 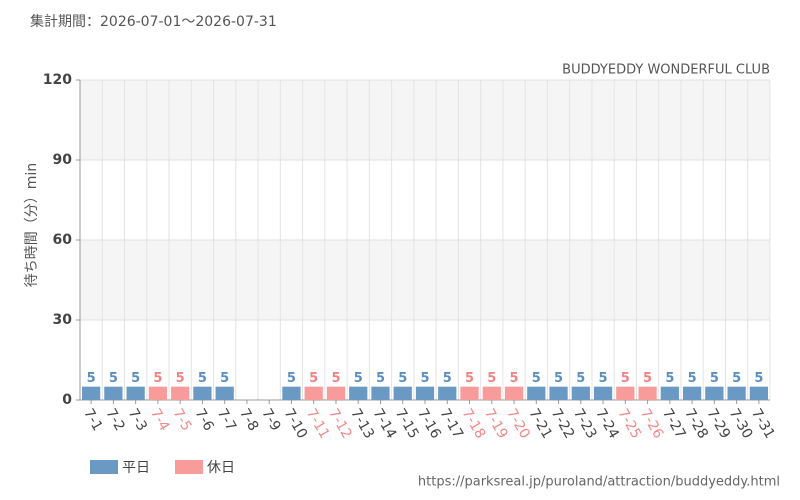 What do you see at coordinates (63, 240) in the screenshot?
I see `y-tick-label: 60` at bounding box center [63, 240].